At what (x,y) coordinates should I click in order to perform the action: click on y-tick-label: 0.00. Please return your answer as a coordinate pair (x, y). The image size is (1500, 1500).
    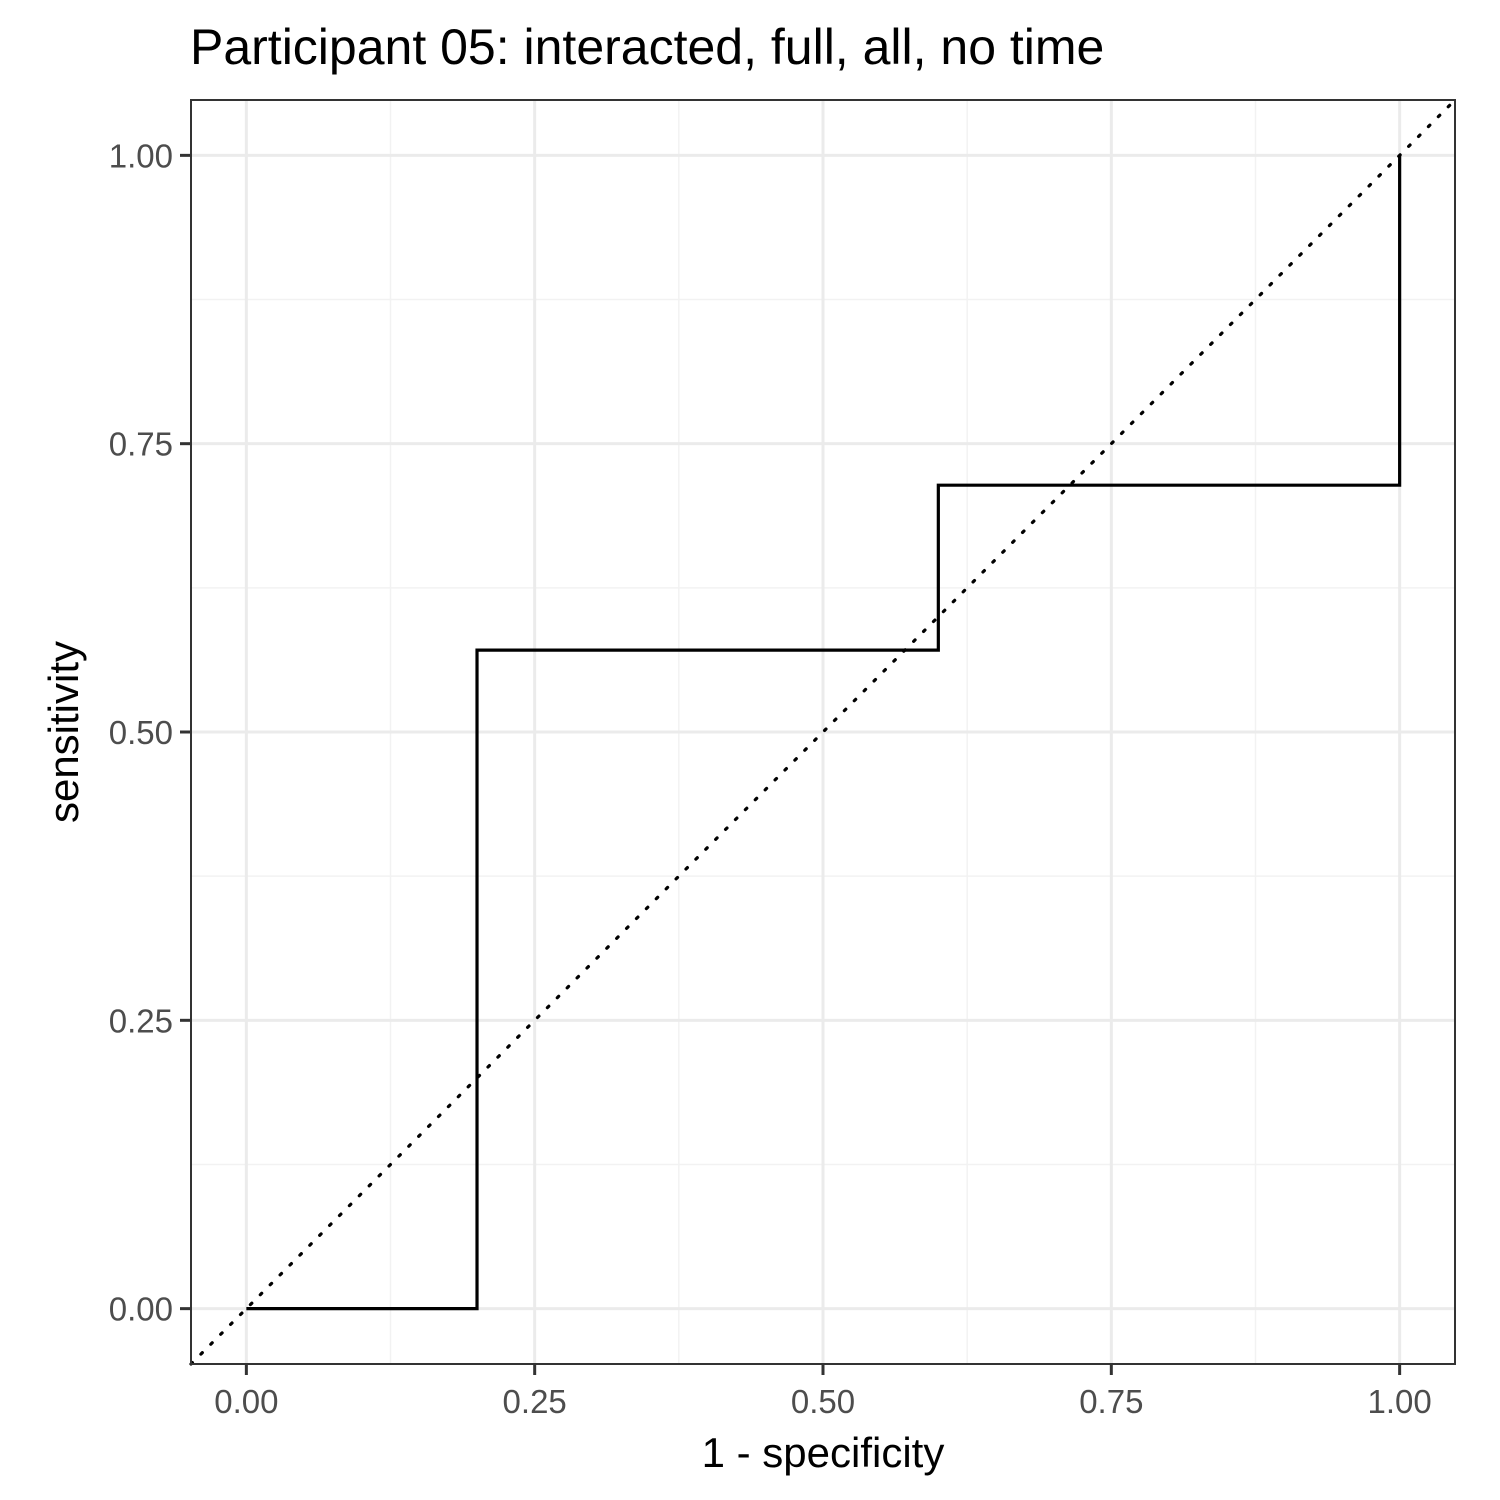
    Looking at the image, I should click on (141, 1309).